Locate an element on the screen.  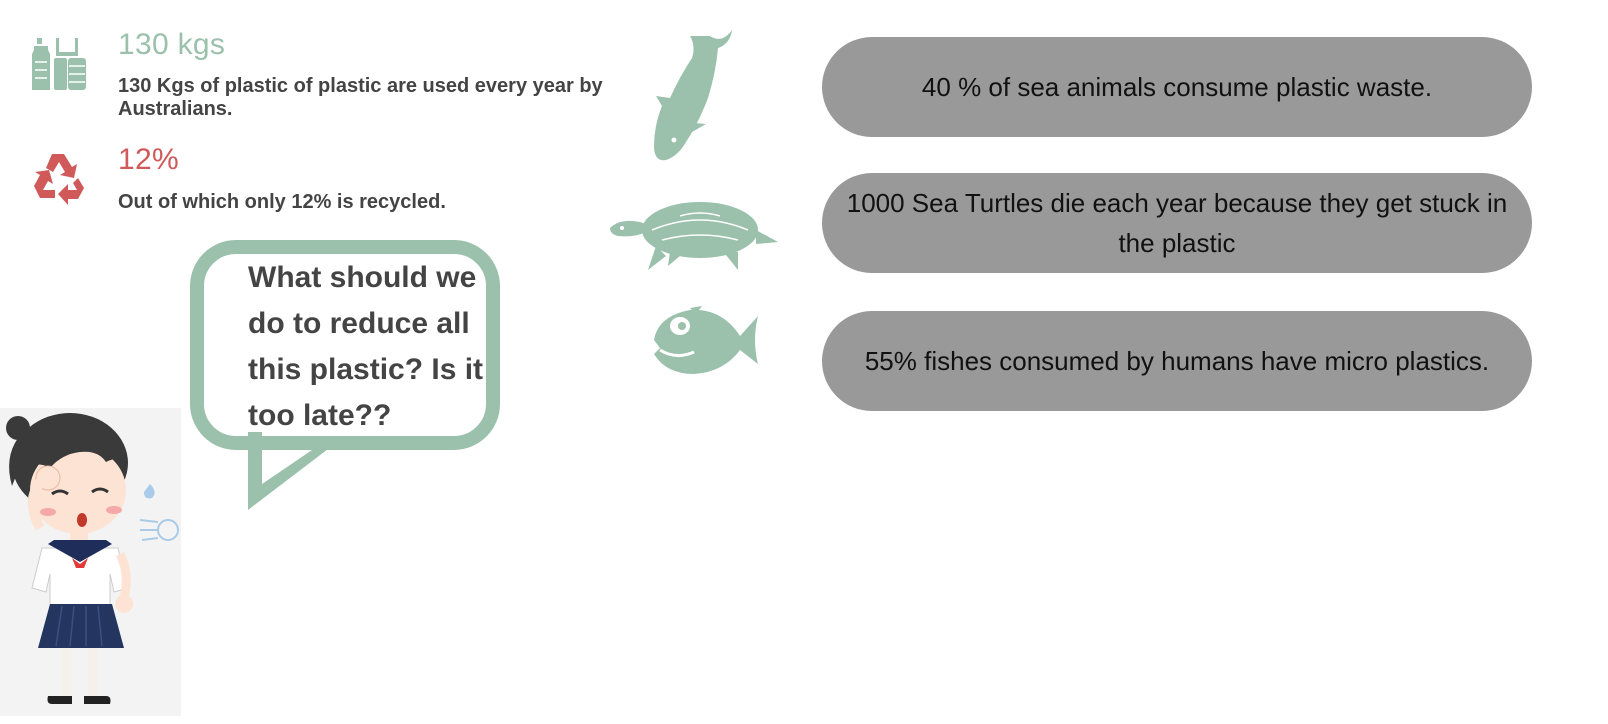
stat-description: Out of which only 12% is recycled. is located at coordinates (282, 202).